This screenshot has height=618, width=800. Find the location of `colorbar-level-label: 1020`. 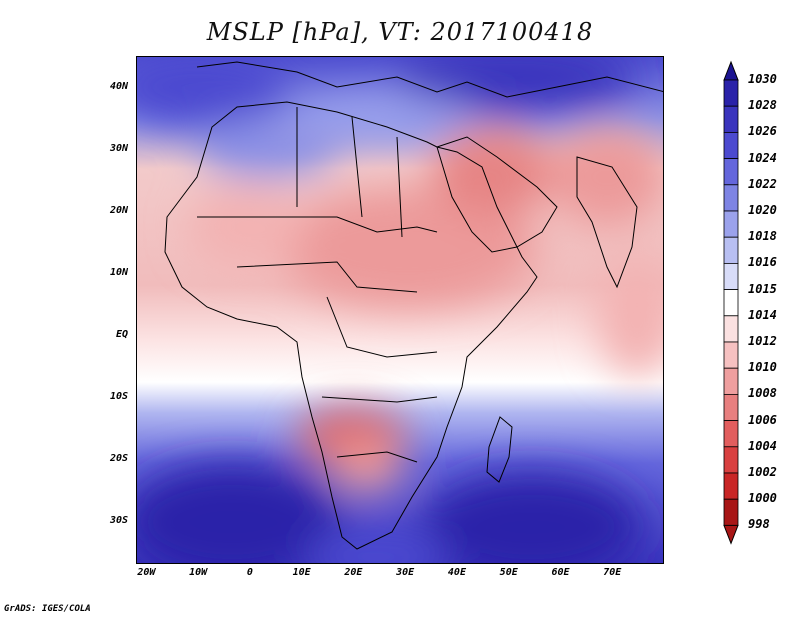

colorbar-level-label: 1020 is located at coordinates (762, 210).